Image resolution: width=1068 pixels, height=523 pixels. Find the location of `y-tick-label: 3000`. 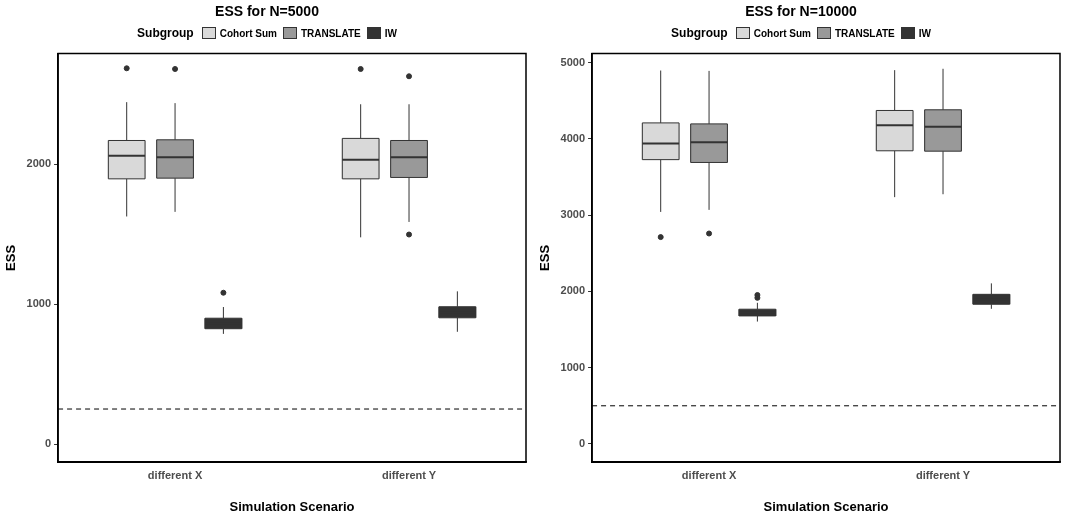

y-tick-label: 3000 is located at coordinates (573, 214).